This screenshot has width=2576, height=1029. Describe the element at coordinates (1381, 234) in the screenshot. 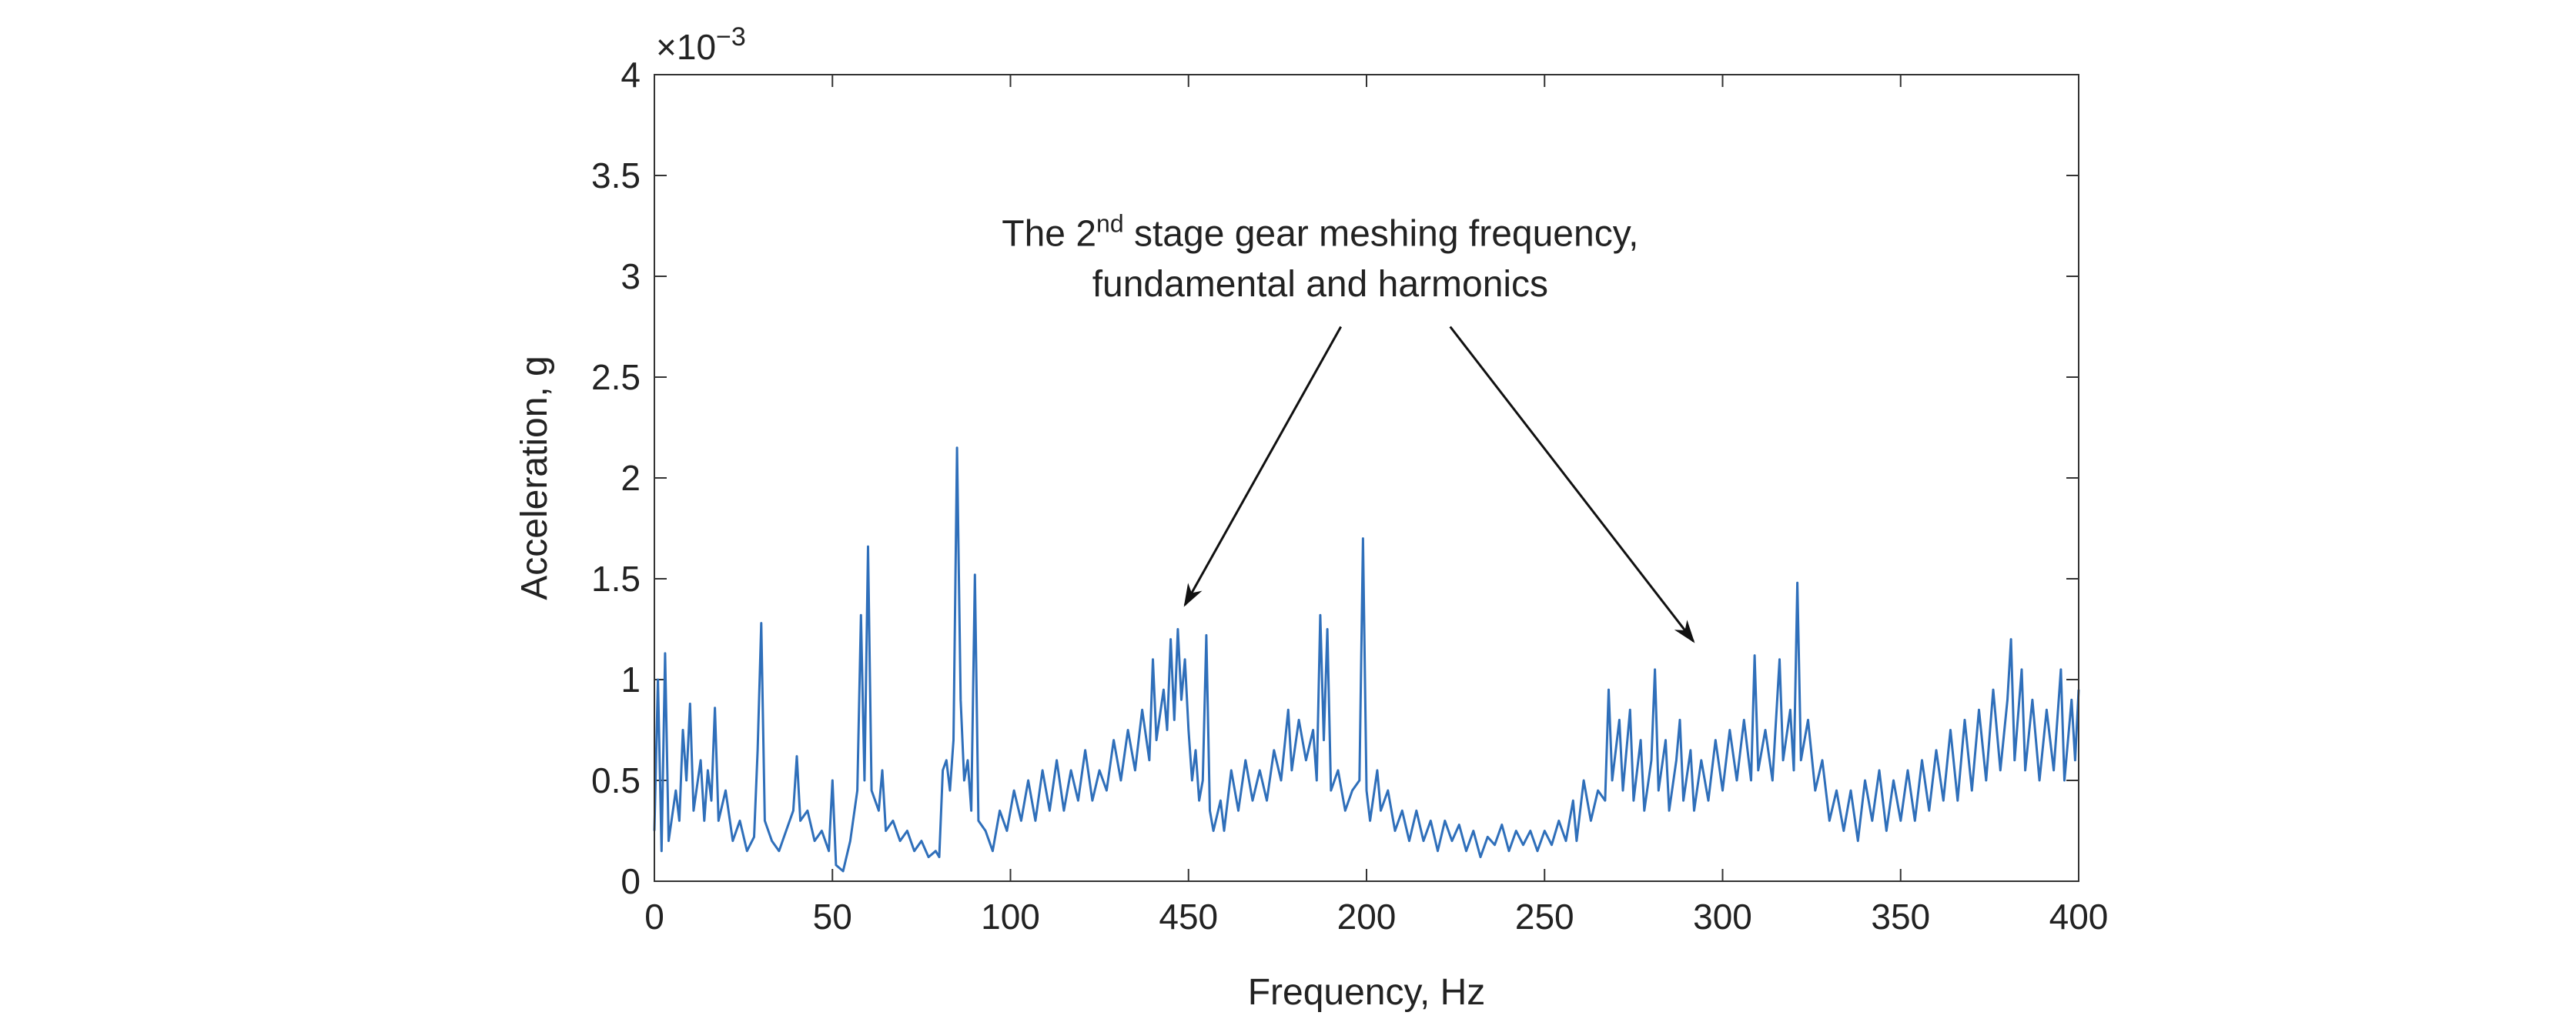

I see `annotation-text-b: stage gear meshing frequency,` at that location.